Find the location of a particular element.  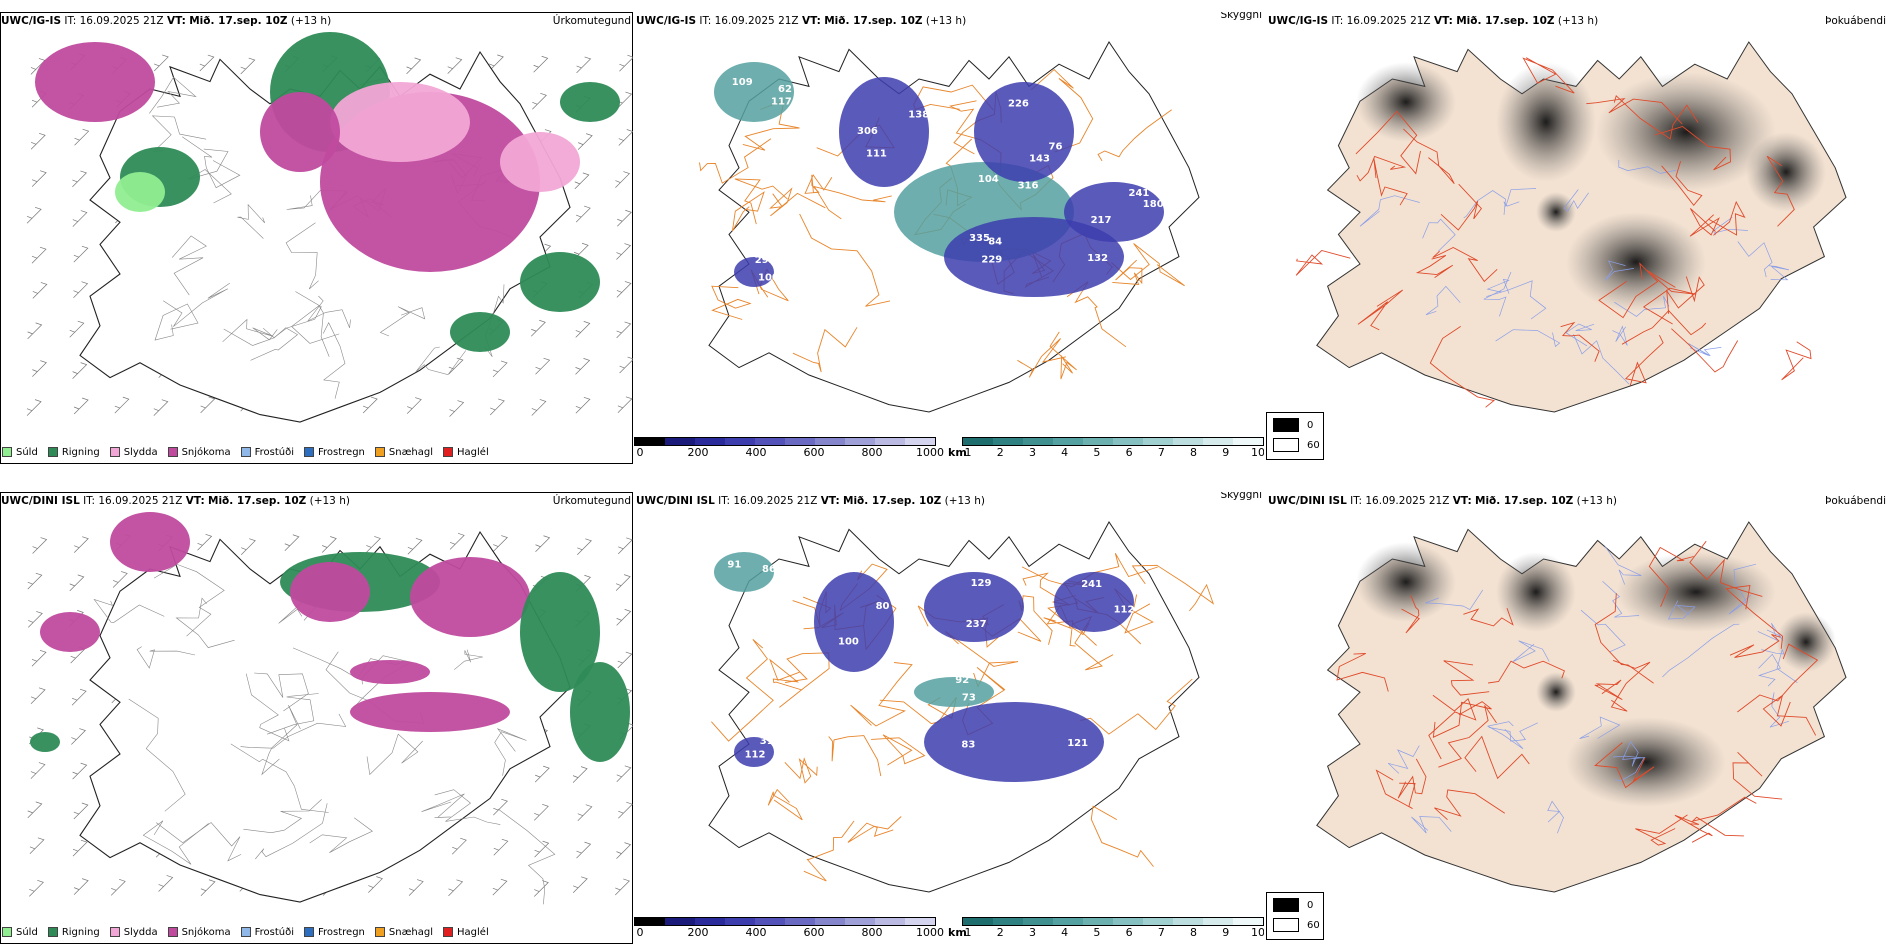

model-name: UWC/IG-IS is located at coordinates (666, 21).